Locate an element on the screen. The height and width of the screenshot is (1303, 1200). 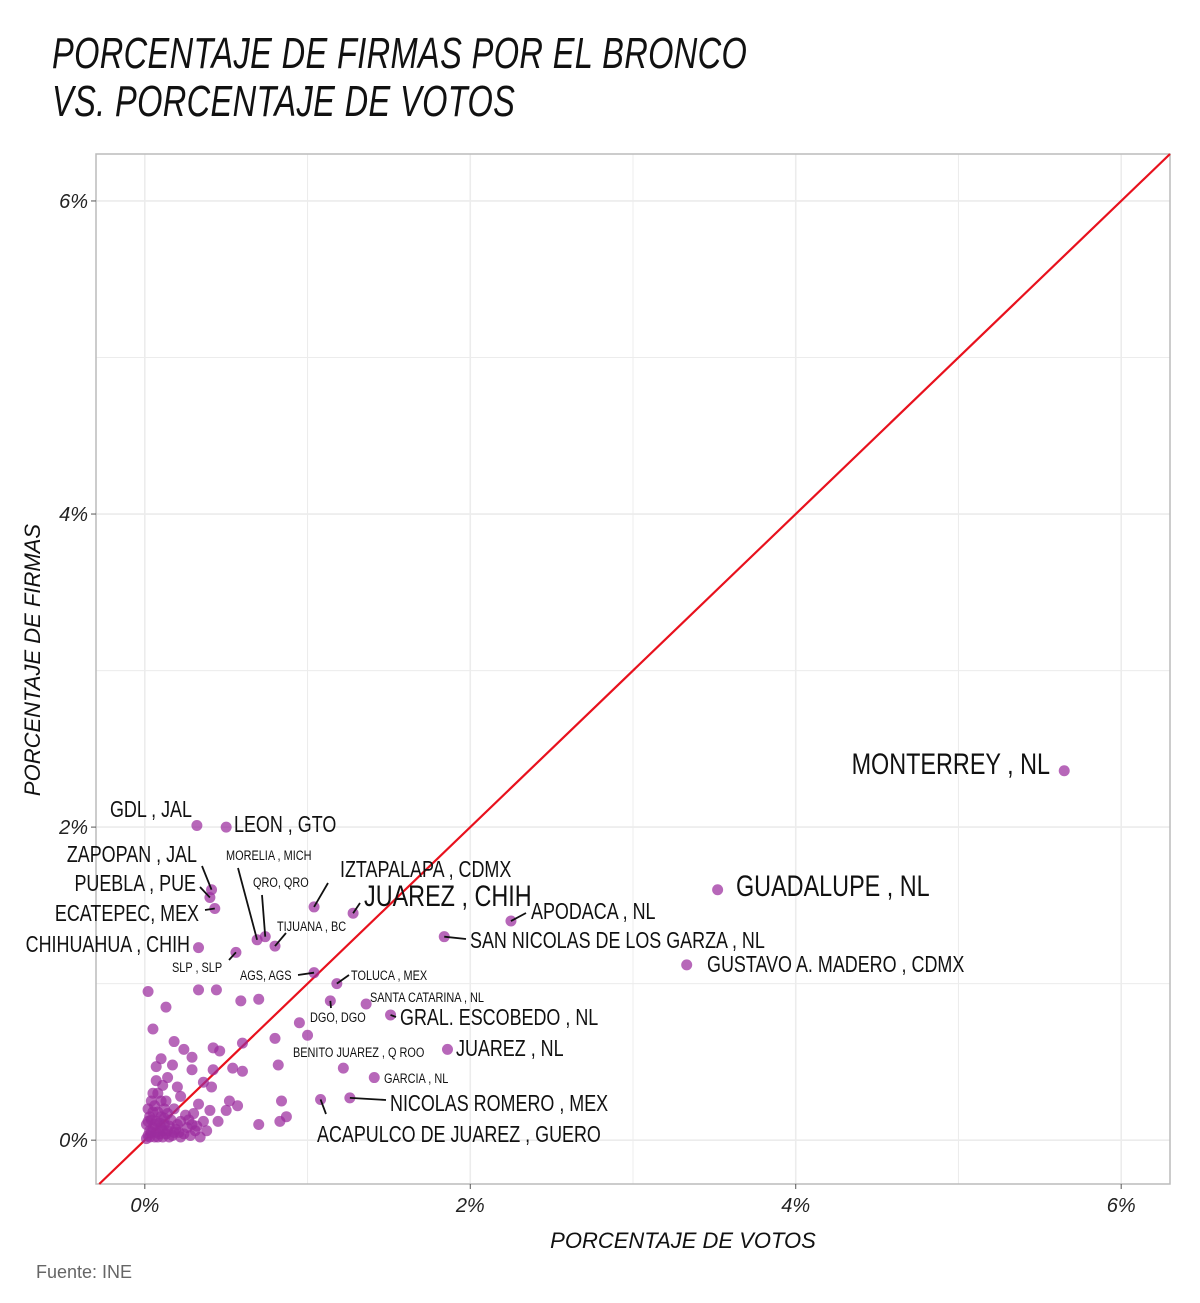
point-label: CHIHUAHUA , CHIH is located at coordinates (108, 945).